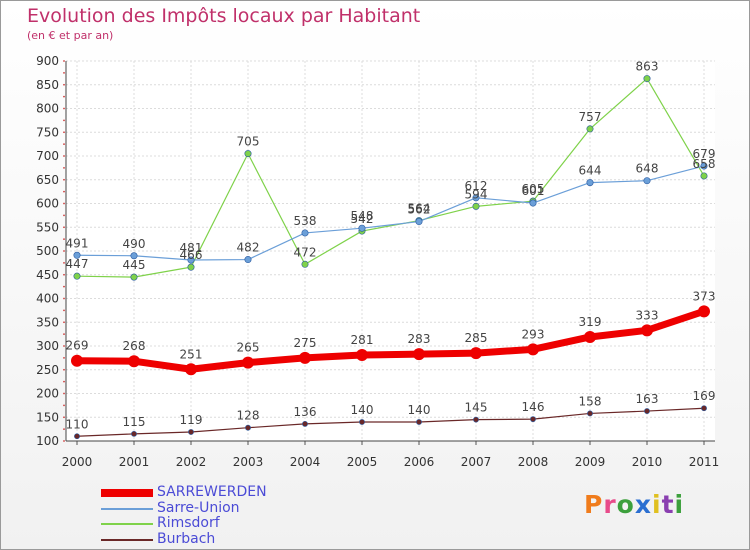 The width and height of the screenshot is (750, 550). Describe the element at coordinates (590, 462) in the screenshot. I see `x-tick-label: 2009` at that location.